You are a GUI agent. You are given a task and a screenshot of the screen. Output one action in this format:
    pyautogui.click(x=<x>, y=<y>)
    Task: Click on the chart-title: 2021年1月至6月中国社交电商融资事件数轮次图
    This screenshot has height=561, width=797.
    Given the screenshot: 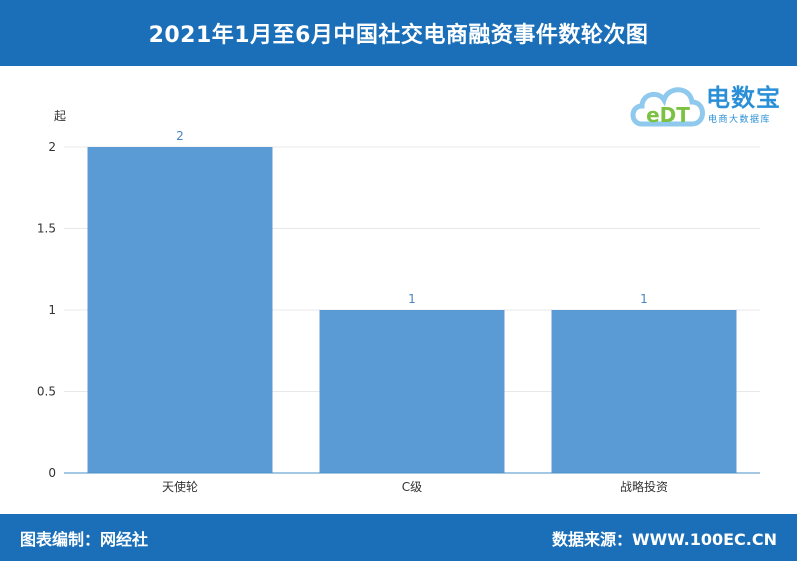 What is the action you would take?
    pyautogui.click(x=398, y=35)
    